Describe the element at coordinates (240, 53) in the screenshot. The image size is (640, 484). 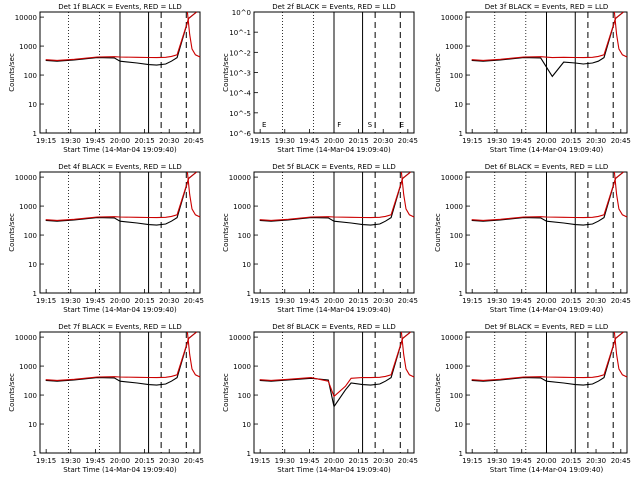
I see `y-tick-label: 10^-2` at that location.